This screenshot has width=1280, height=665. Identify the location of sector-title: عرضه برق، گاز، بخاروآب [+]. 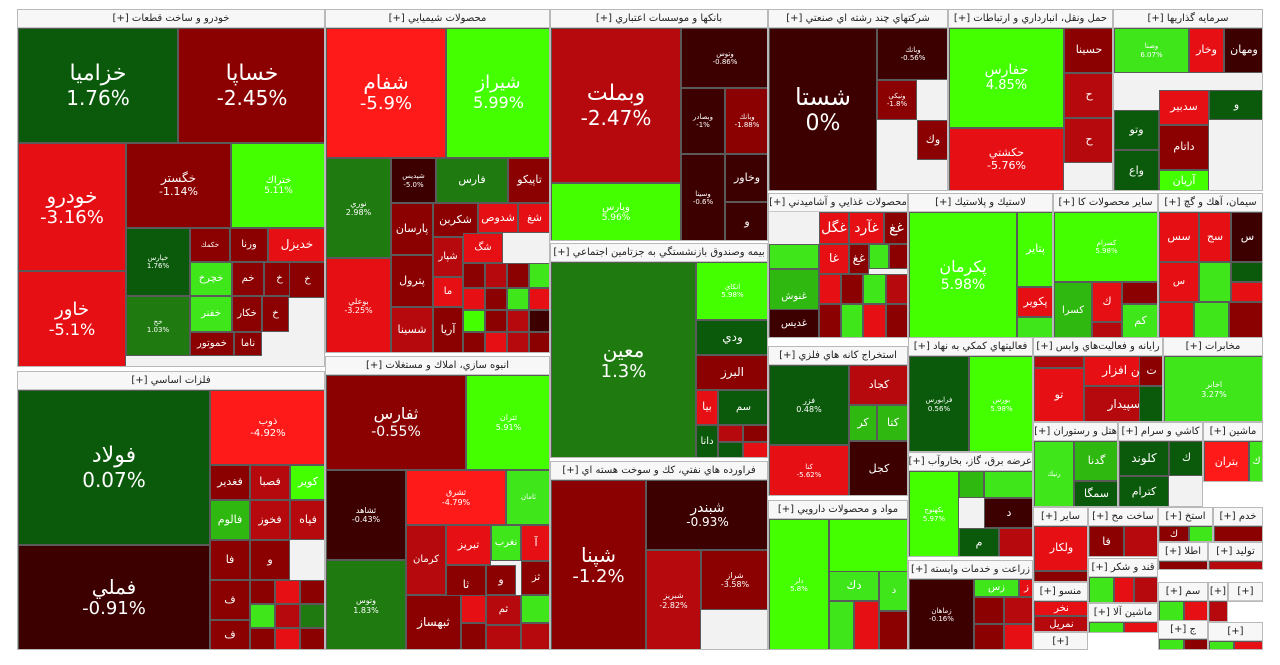
(970, 462).